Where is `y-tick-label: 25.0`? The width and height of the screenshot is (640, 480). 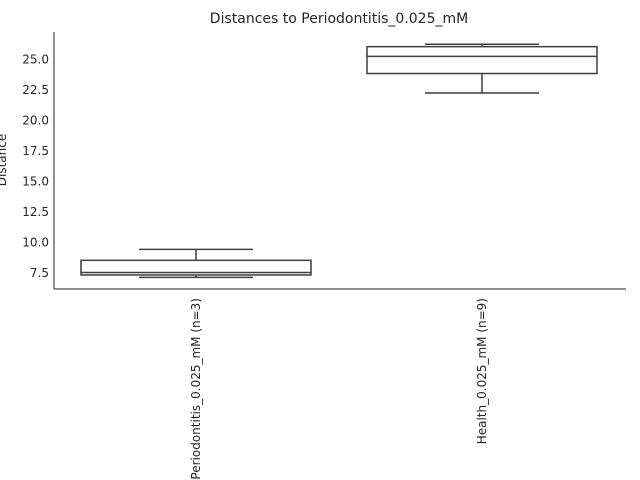
y-tick-label: 25.0 is located at coordinates (35, 60).